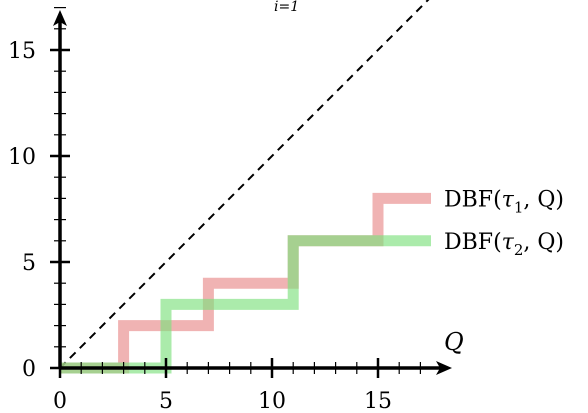 The width and height of the screenshot is (588, 413). Describe the element at coordinates (504, 201) in the screenshot. I see `legend-label-1: DBF(τ1, Q)` at that location.